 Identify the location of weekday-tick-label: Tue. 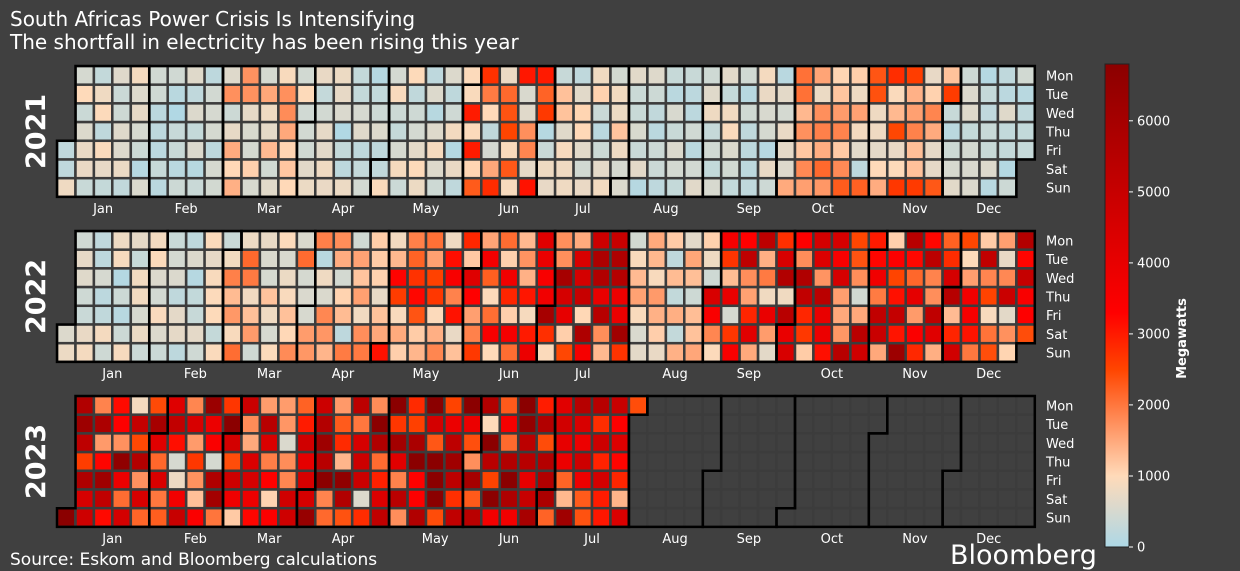
(1056, 260).